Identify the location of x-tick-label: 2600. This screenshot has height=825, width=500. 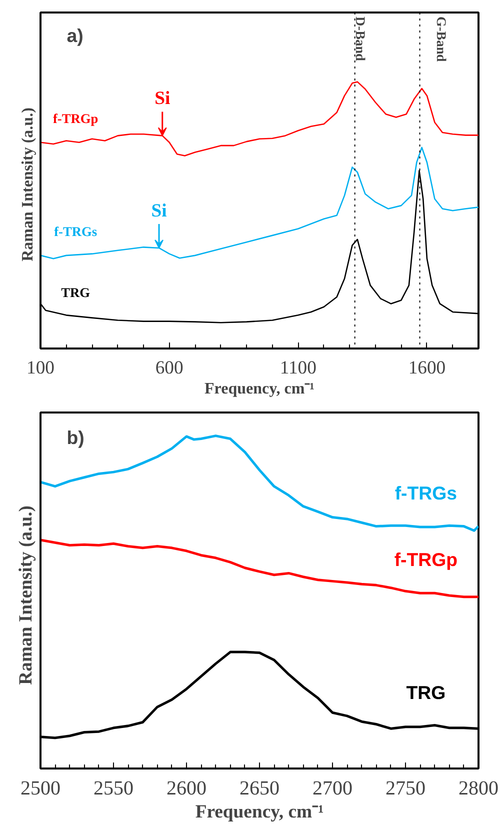
(186, 789).